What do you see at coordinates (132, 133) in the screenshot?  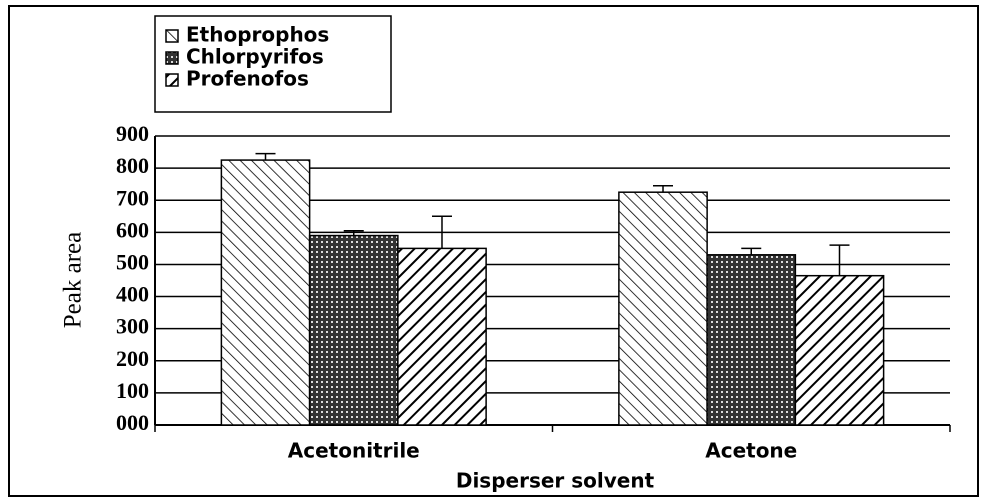 I see `y-tick-label: 900` at bounding box center [132, 133].